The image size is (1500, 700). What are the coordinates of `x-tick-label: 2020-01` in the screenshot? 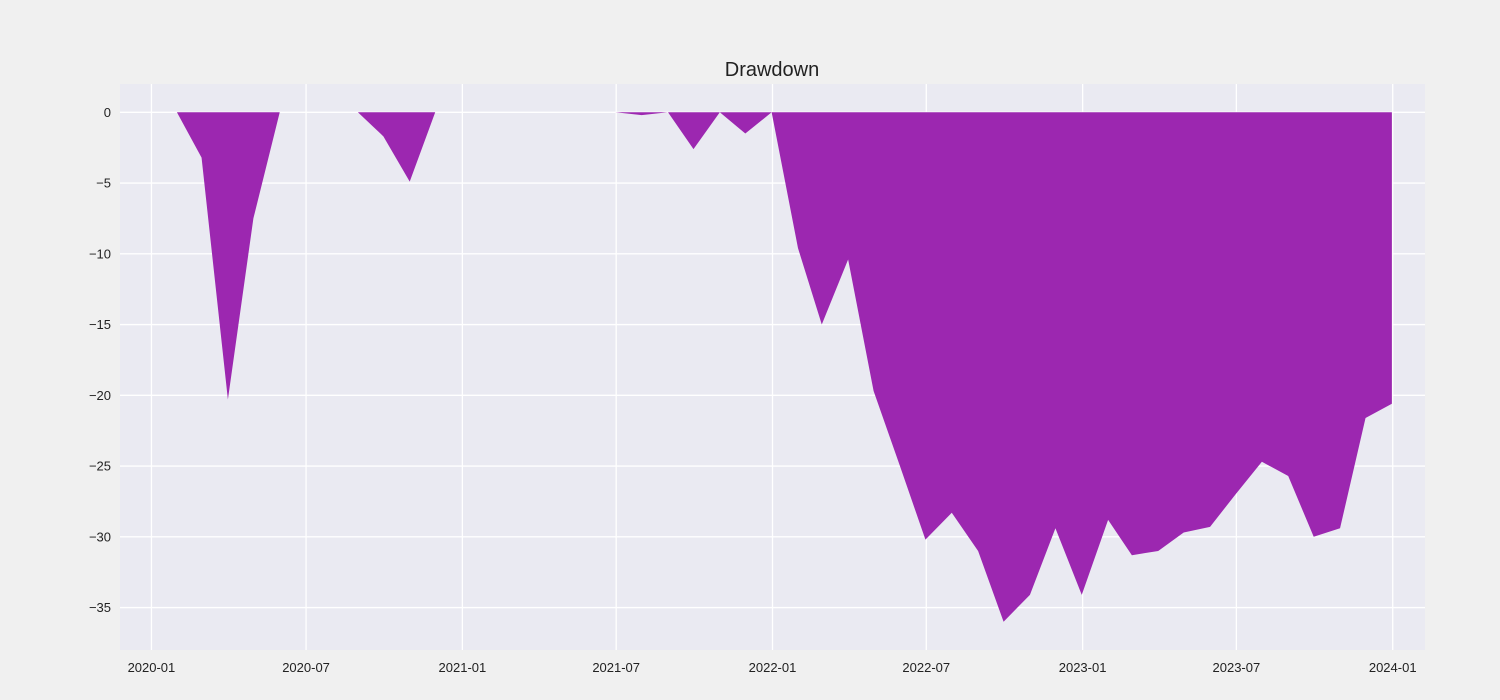 It's located at (152, 667).